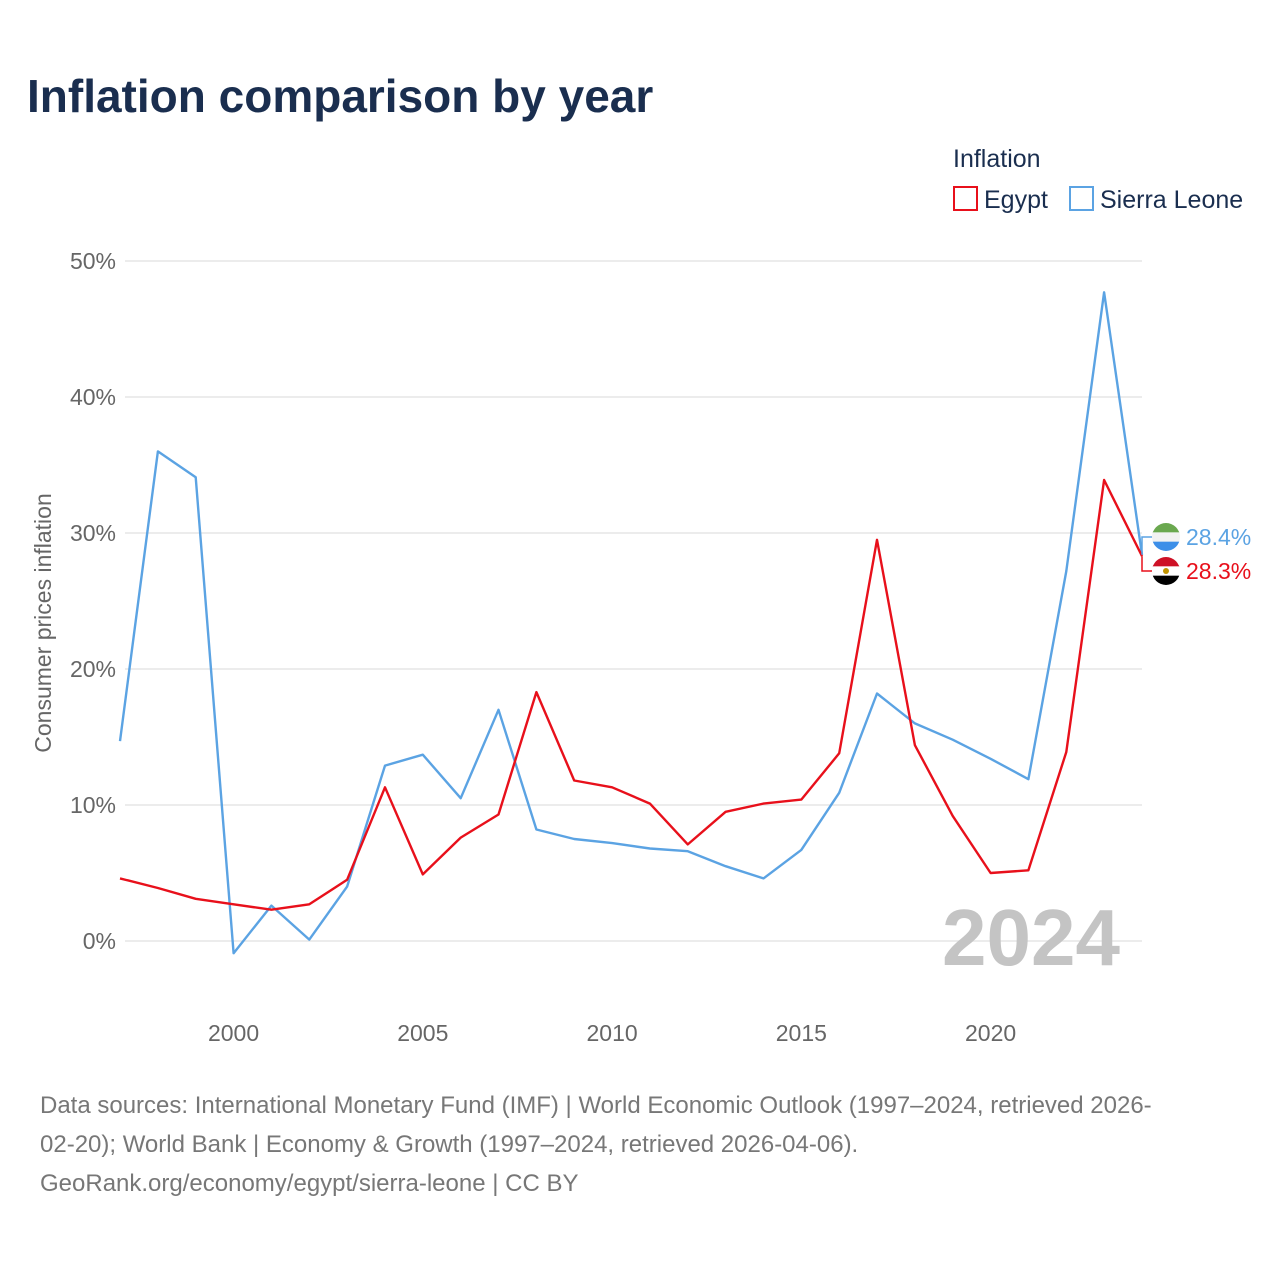 Image resolution: width=1280 pixels, height=1280 pixels. What do you see at coordinates (1218, 571) in the screenshot?
I see `end-label-egypt: 28.3%` at bounding box center [1218, 571].